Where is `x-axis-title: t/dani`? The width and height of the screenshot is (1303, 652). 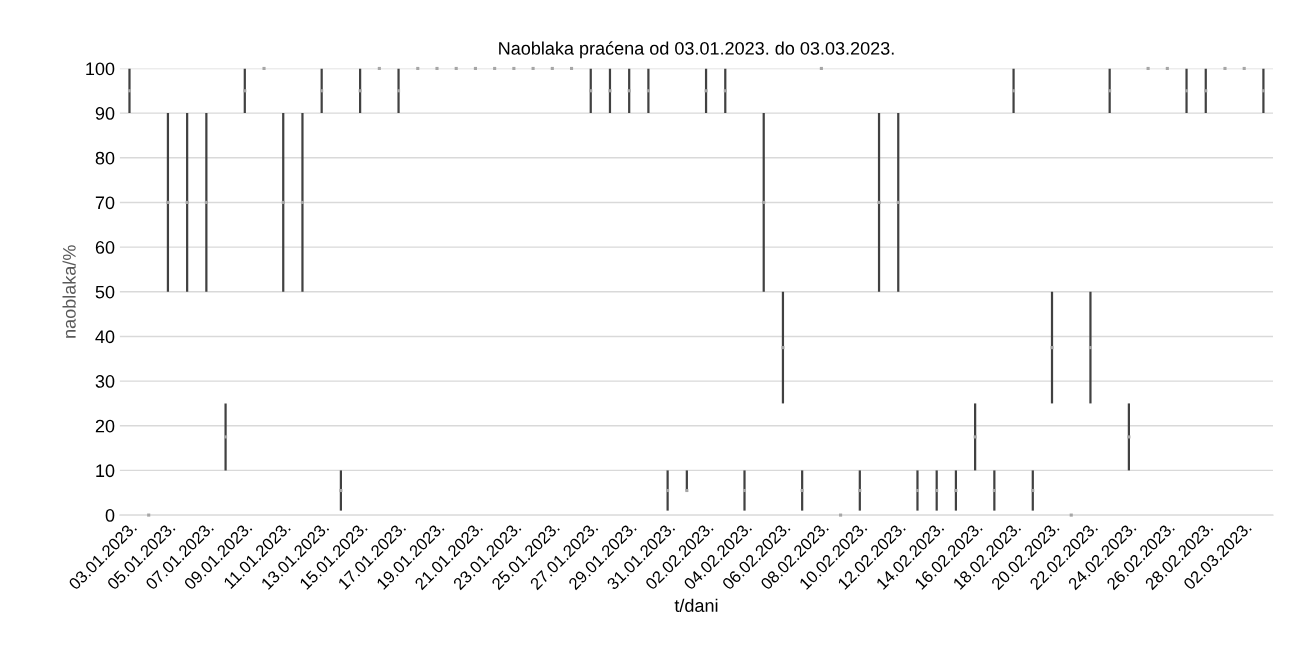
x-axis-title: t/dani is located at coordinates (696, 605).